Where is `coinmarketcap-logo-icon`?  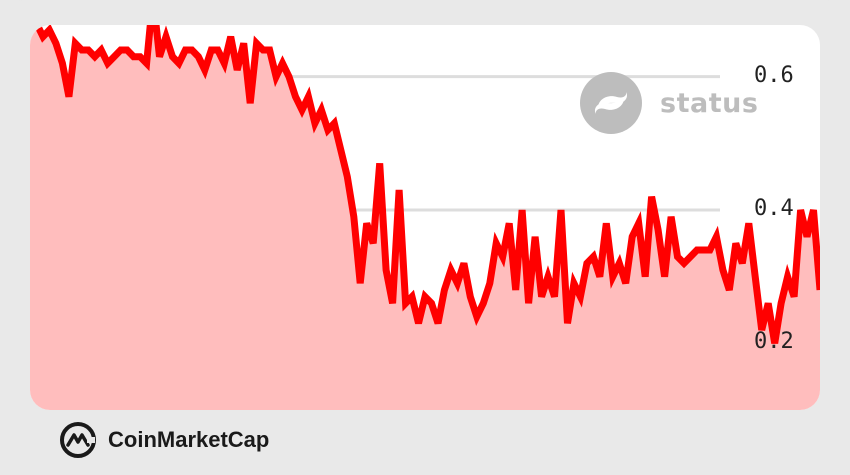 coinmarketcap-logo-icon is located at coordinates (78, 440).